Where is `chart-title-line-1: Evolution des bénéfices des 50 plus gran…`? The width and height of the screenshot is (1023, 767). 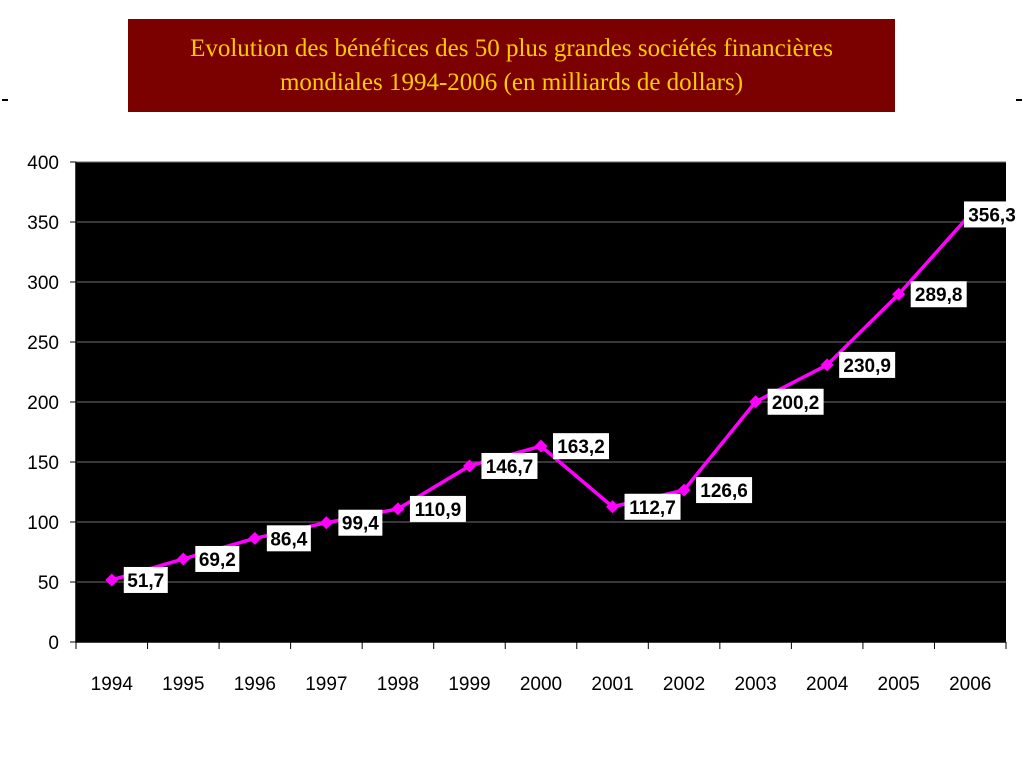
chart-title-line-1: Evolution des bénéfices des 50 plus gran… is located at coordinates (511, 48).